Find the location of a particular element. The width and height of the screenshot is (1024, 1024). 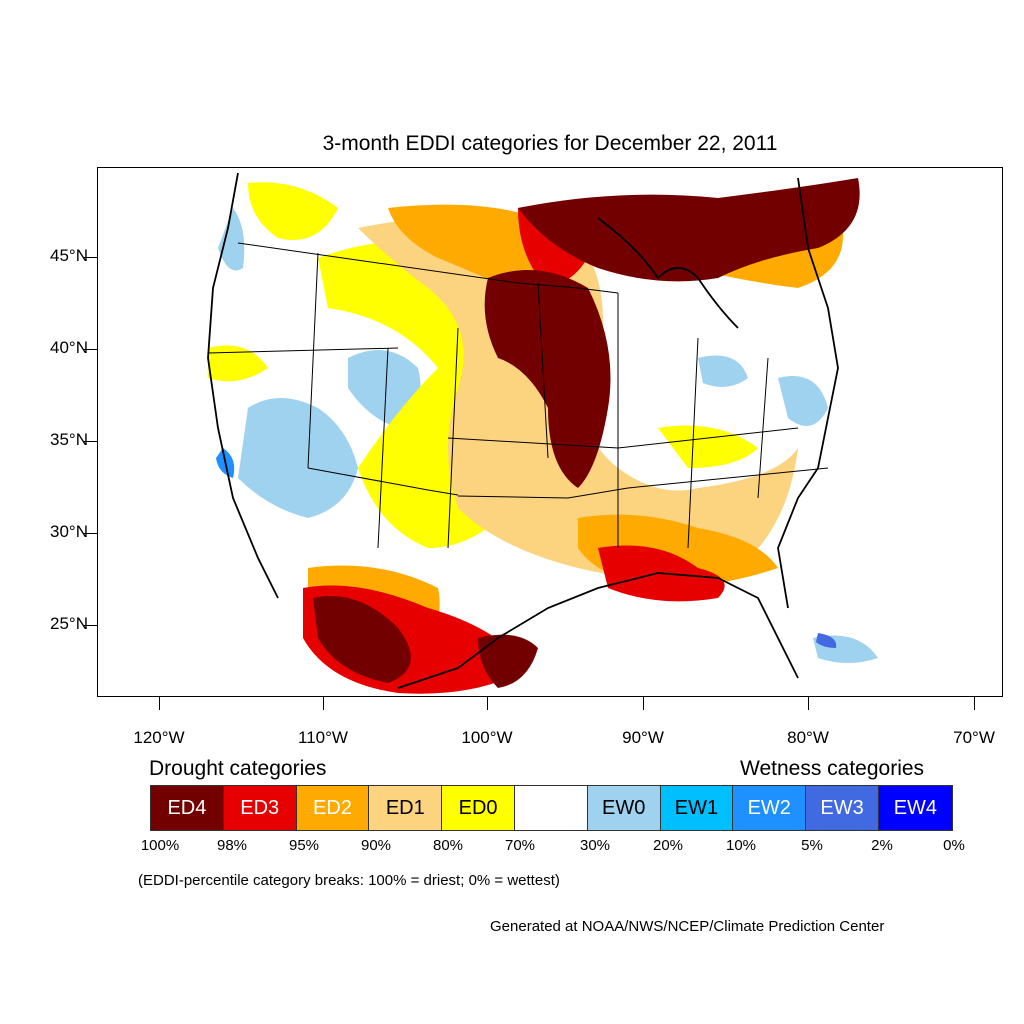

ed0-region-west is located at coordinates (238, 363).